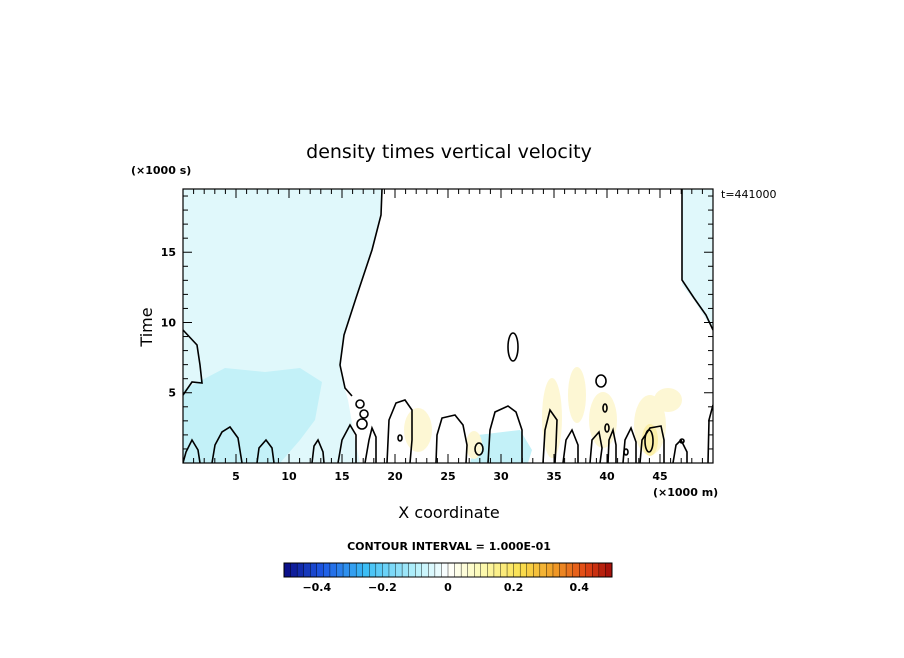 This screenshot has width=904, height=658. I want to click on x-tick-label-5: 5, so click(236, 476).